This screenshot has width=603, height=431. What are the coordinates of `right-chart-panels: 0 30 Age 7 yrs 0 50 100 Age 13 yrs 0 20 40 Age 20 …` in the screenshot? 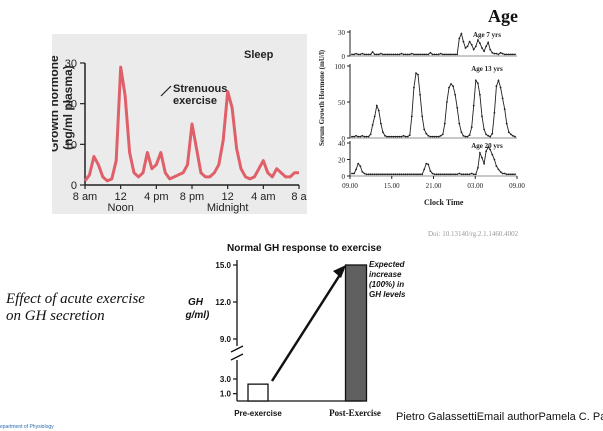 It's located at (426, 105).